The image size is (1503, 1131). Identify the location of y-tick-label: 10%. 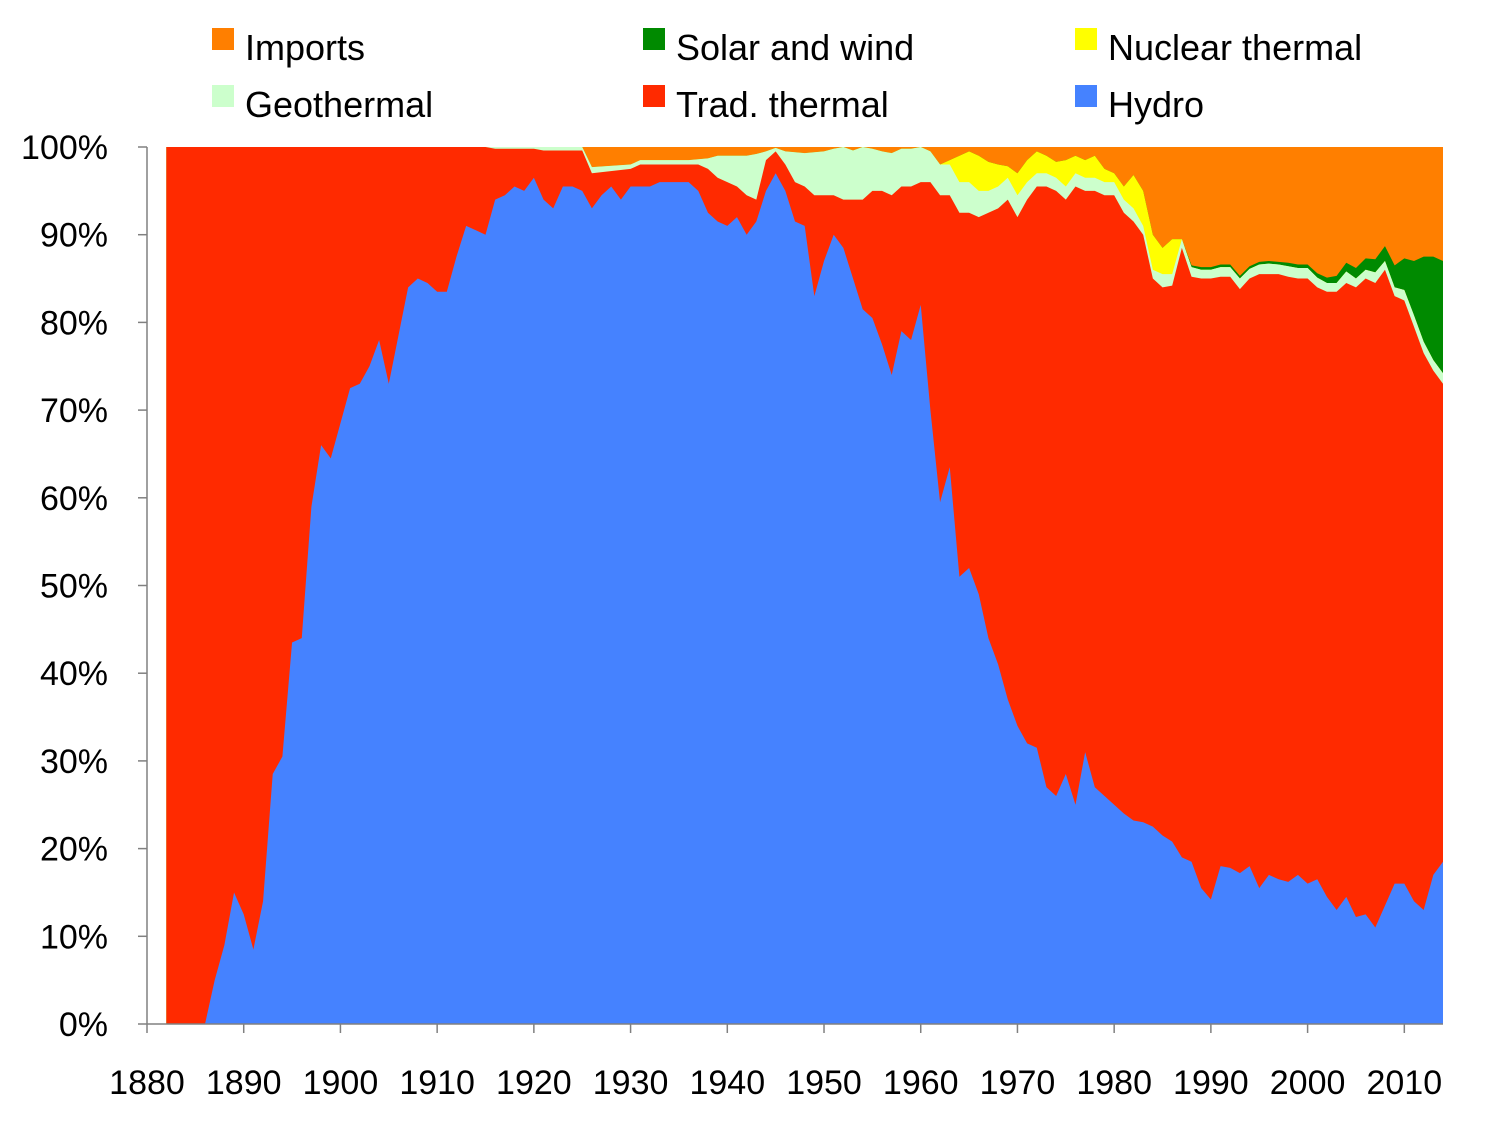
(74, 937).